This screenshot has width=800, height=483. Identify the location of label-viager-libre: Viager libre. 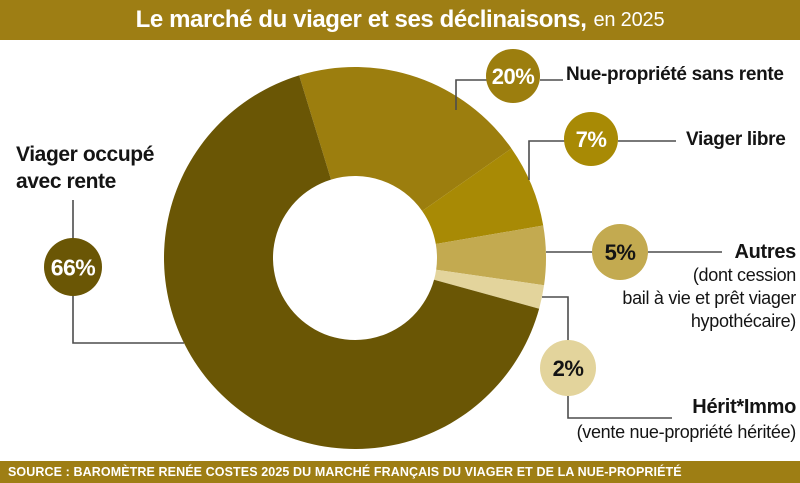
(736, 139).